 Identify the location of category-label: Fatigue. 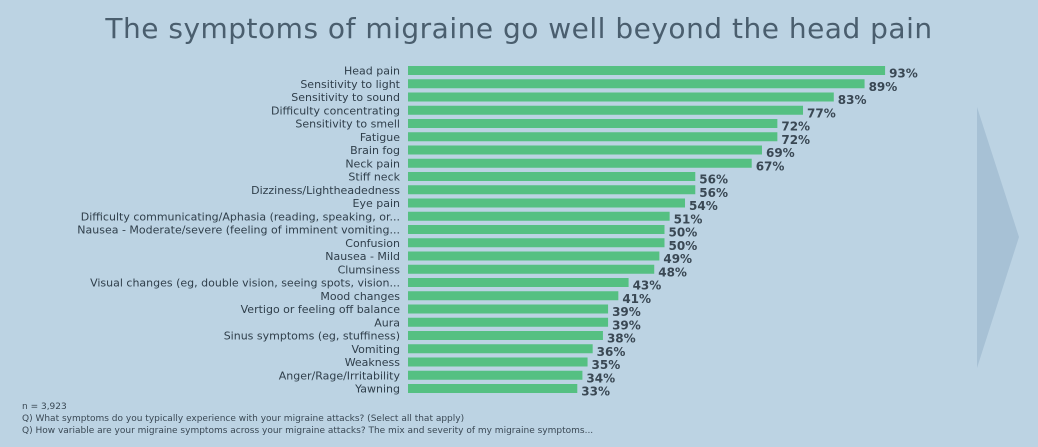
(380, 137).